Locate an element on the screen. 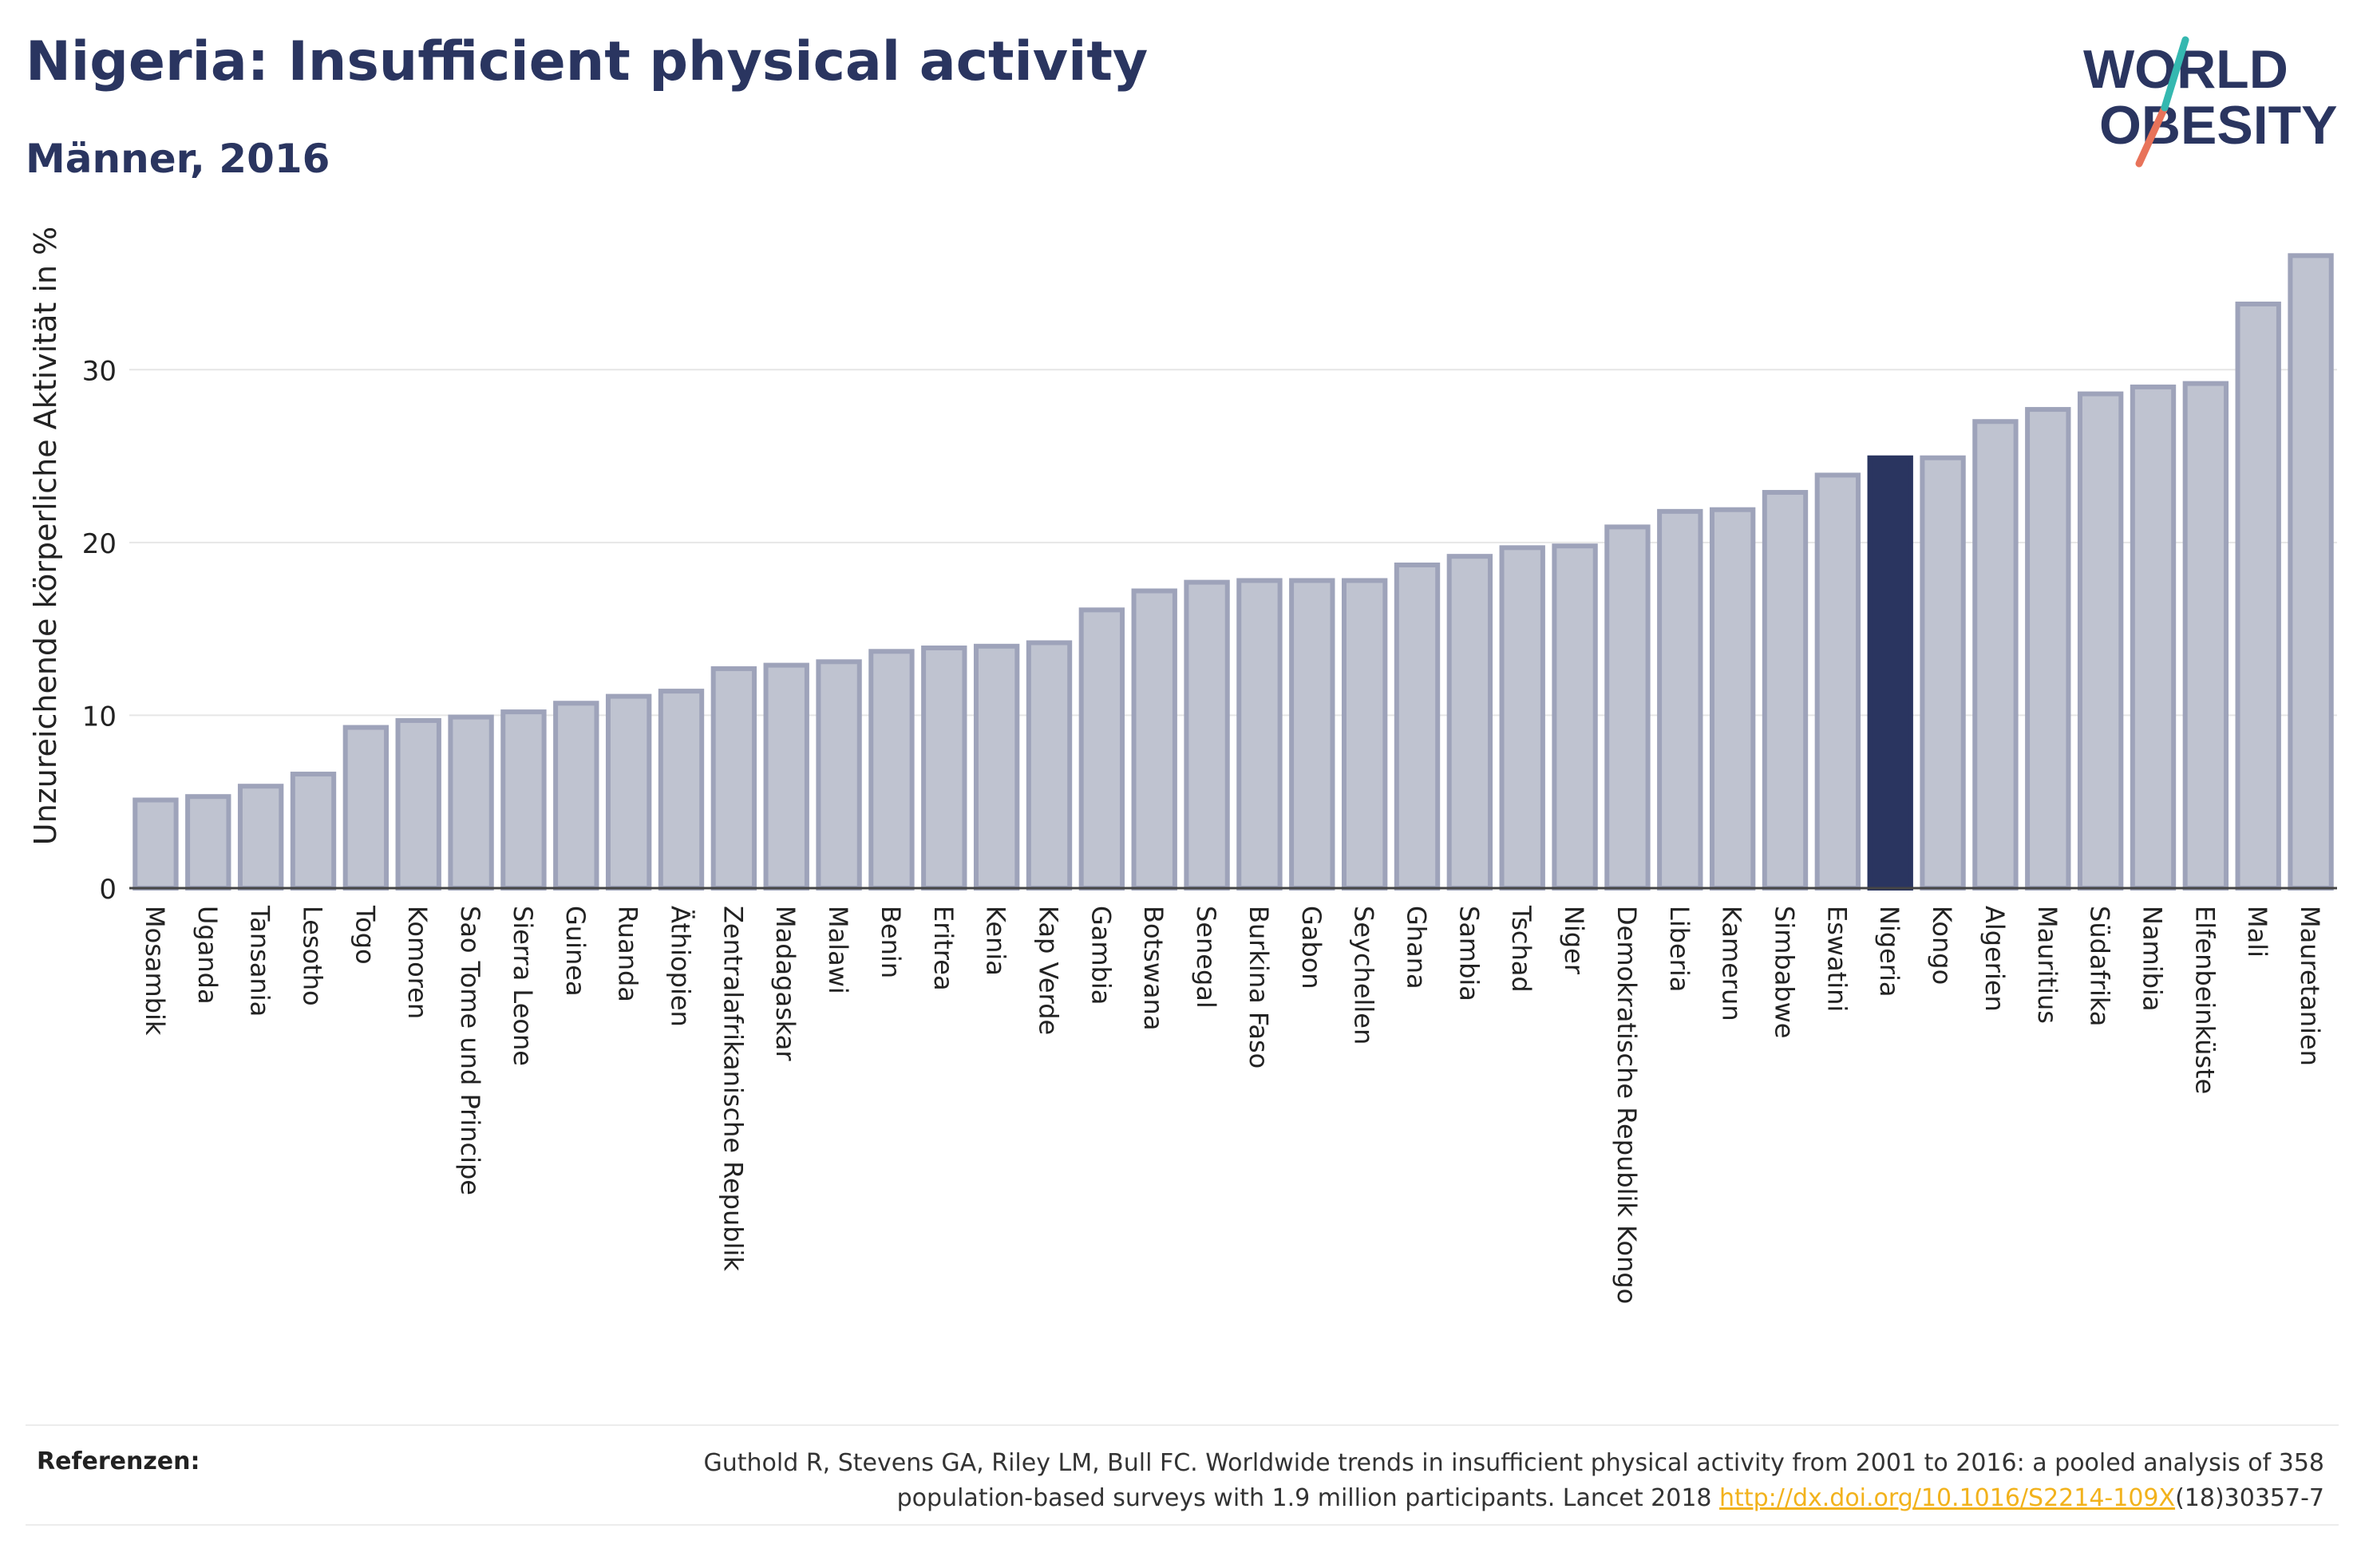 The height and width of the screenshot is (1568, 2361). x-tick-label: Niger is located at coordinates (1574, 941).